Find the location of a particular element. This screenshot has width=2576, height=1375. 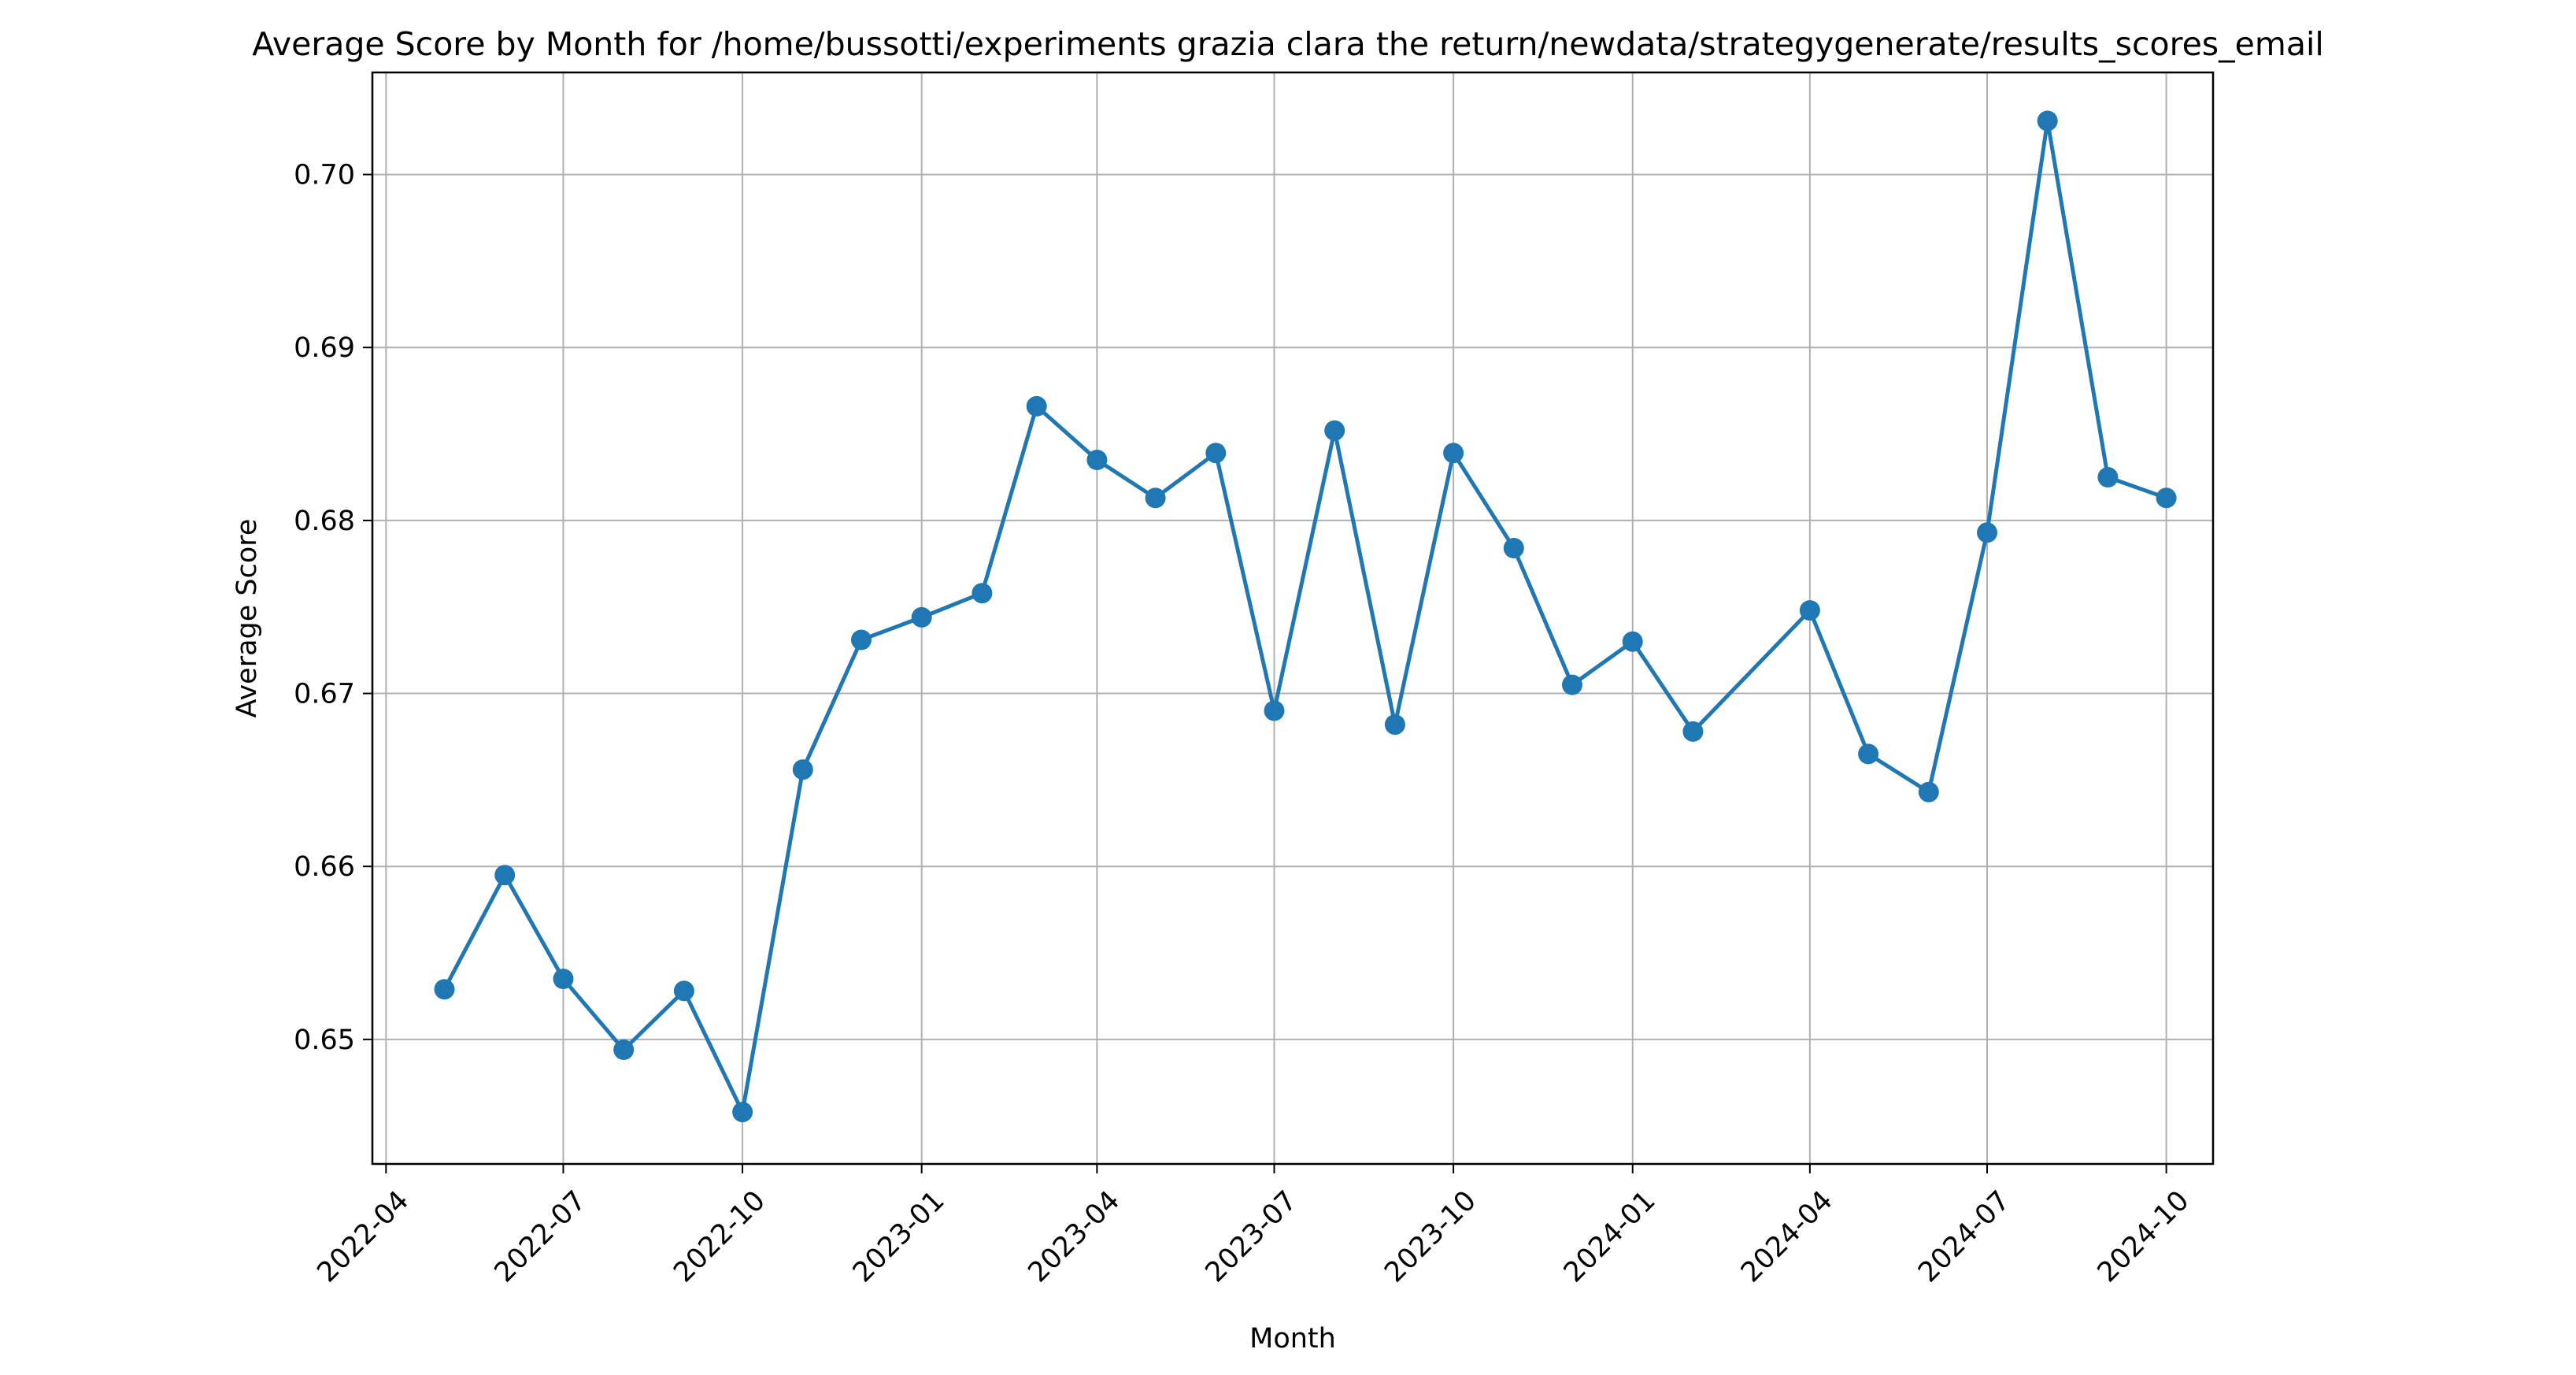

y-tick-label: 0.67 is located at coordinates (324, 694).